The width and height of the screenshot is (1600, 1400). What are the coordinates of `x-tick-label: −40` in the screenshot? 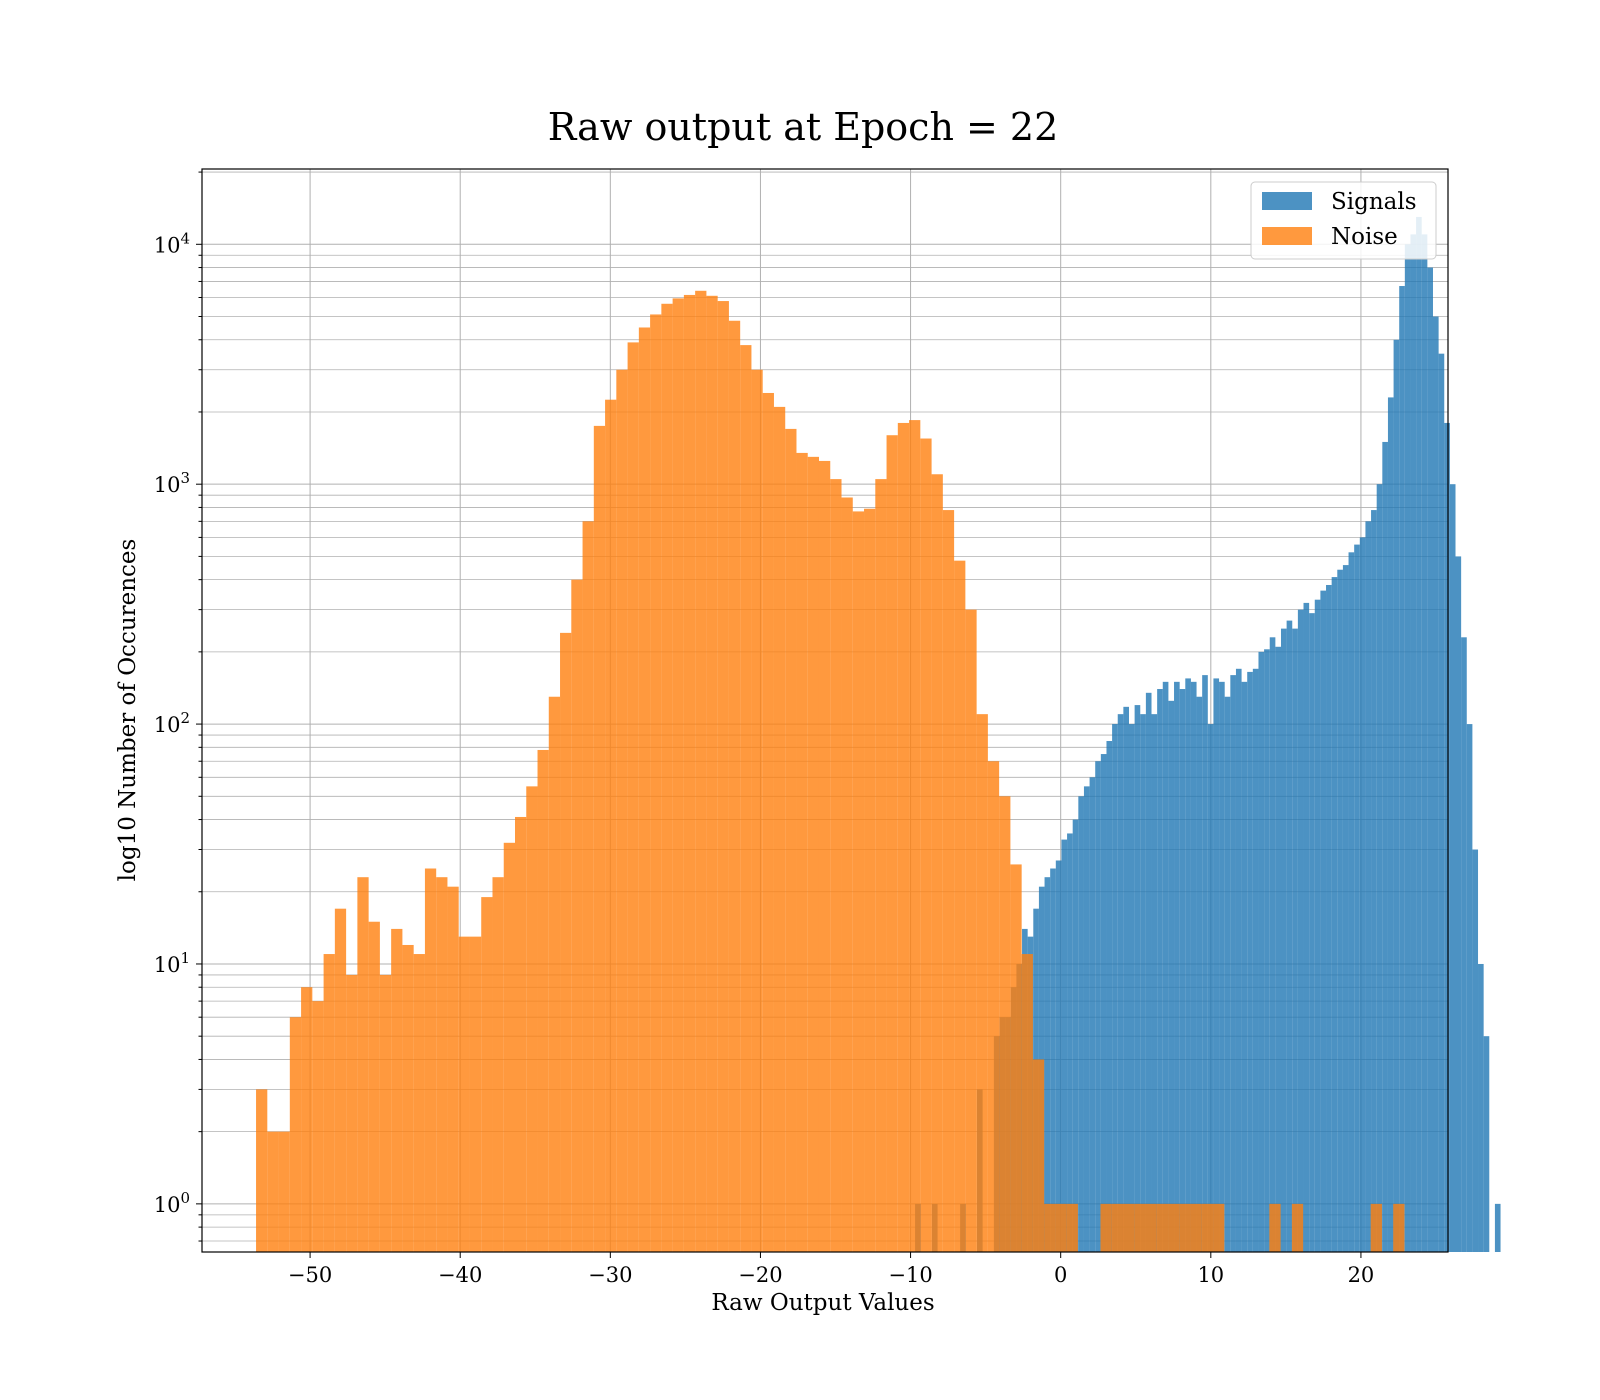 It's located at (460, 1275).